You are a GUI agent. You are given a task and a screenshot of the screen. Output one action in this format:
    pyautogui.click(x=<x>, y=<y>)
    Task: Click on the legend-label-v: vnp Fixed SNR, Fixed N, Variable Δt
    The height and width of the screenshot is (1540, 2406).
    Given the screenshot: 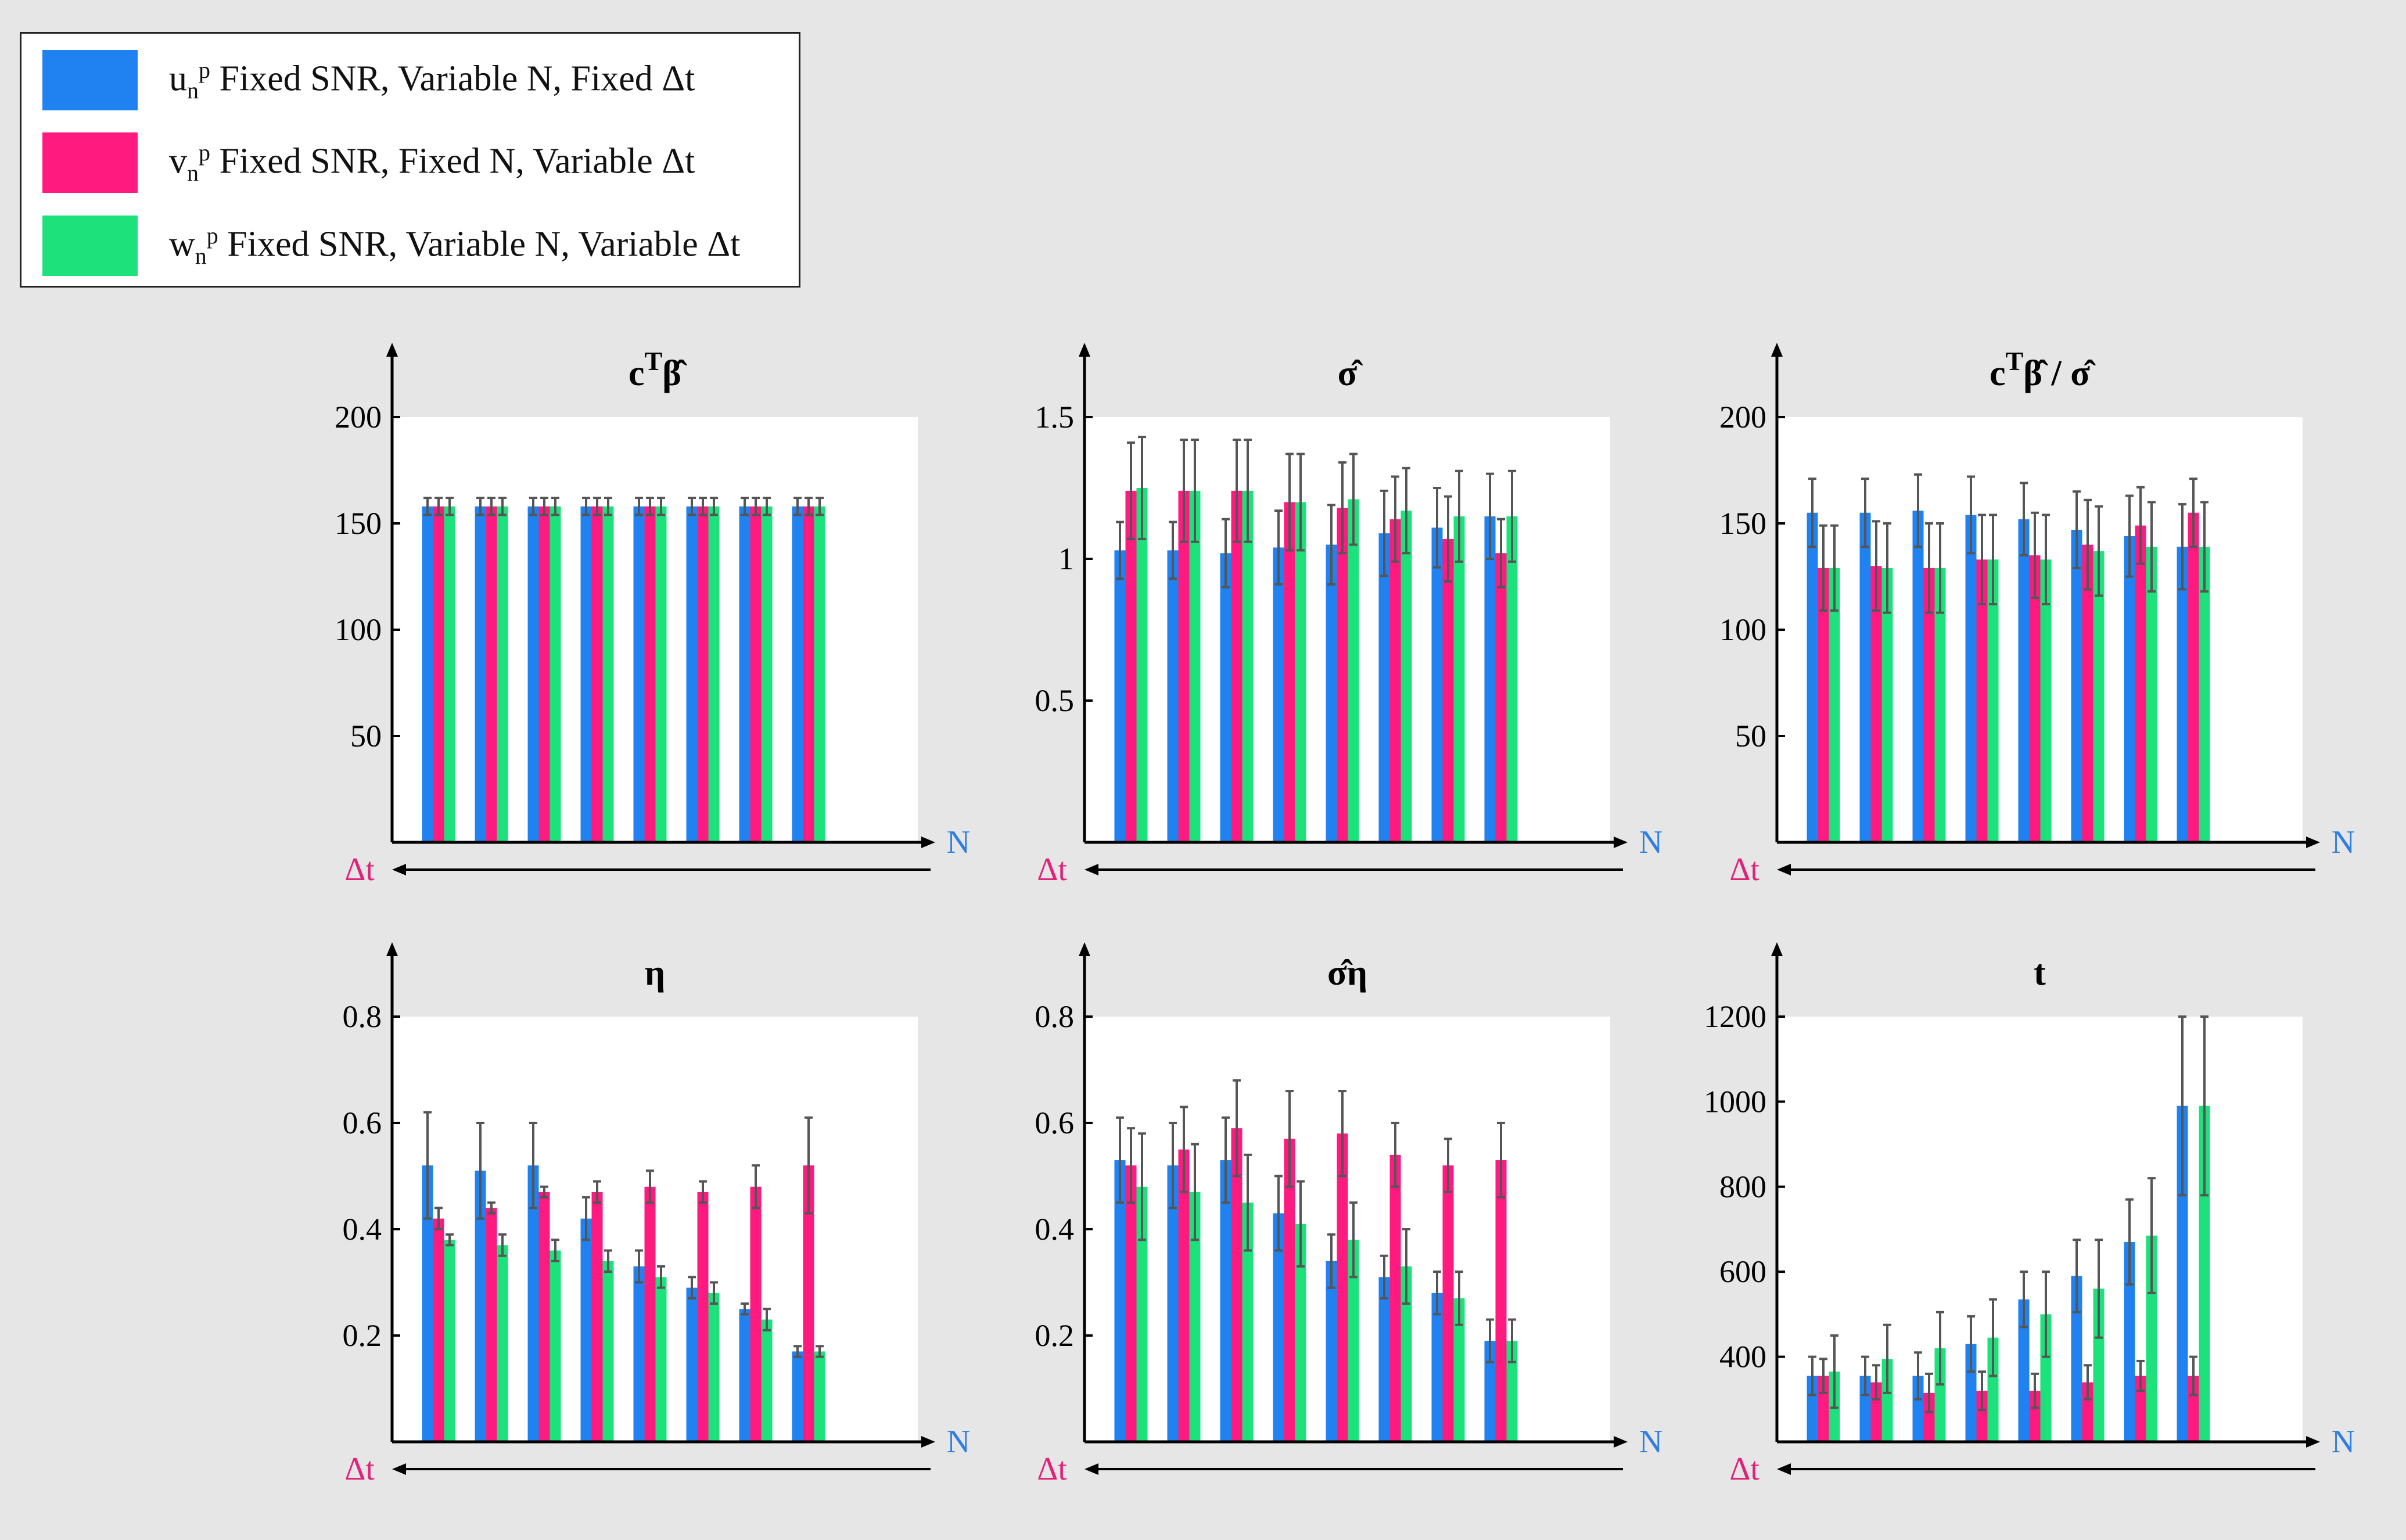 What is the action you would take?
    pyautogui.click(x=432, y=163)
    